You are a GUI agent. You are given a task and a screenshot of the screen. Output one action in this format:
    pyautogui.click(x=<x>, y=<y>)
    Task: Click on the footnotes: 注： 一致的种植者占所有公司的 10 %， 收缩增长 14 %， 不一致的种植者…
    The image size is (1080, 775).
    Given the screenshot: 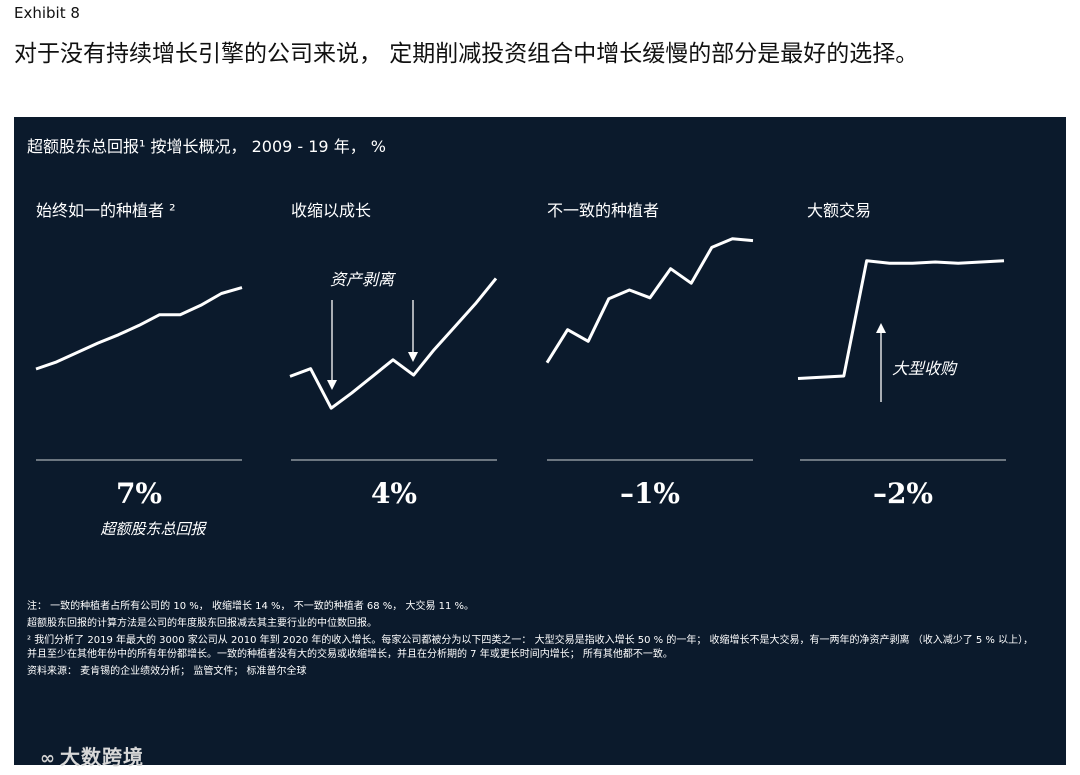 What is the action you would take?
    pyautogui.click(x=532, y=641)
    